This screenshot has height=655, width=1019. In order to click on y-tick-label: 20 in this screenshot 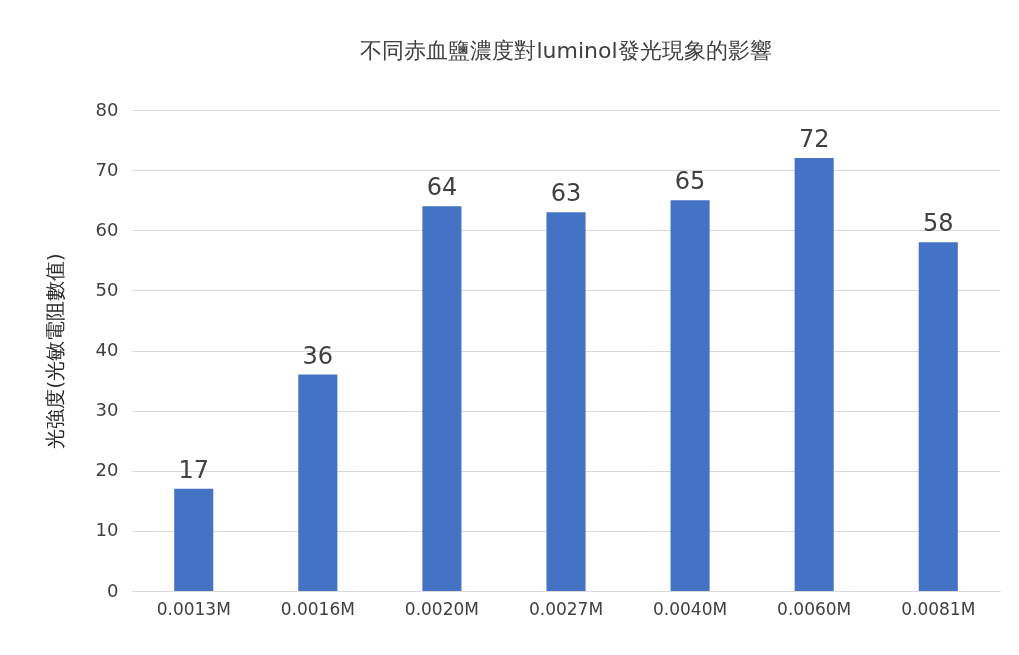, I will do `click(107, 470)`.